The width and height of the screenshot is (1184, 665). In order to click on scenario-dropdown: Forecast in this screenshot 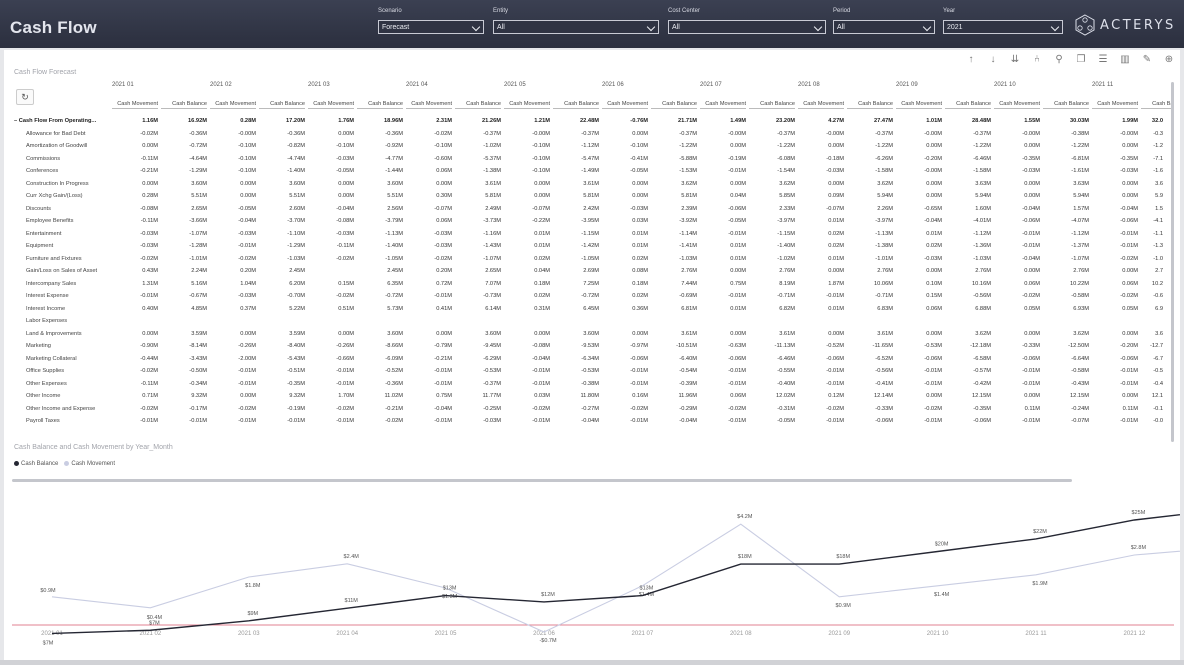, I will do `click(431, 27)`.